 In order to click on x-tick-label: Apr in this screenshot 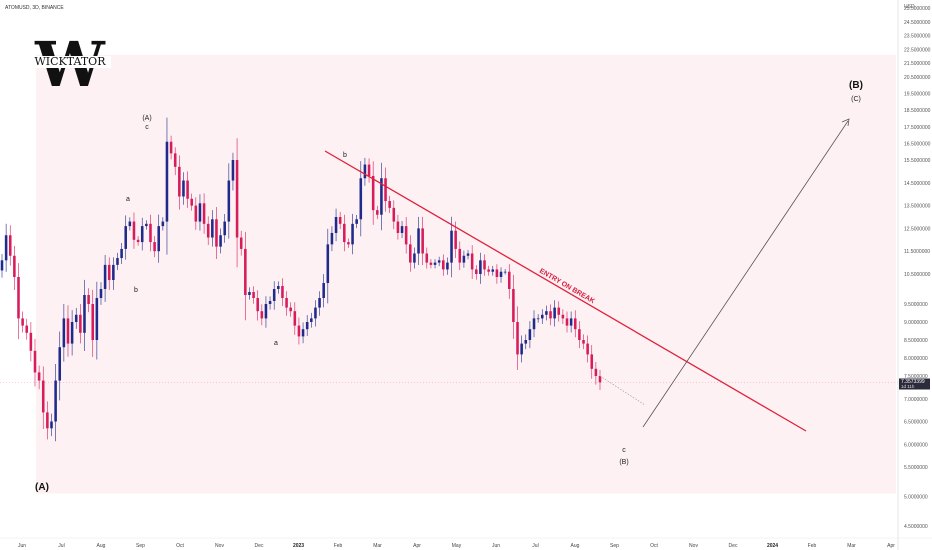, I will do `click(417, 546)`.